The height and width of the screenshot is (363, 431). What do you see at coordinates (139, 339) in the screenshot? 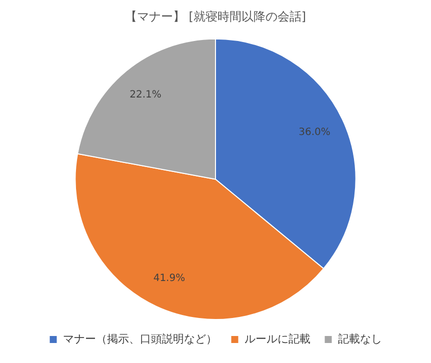
I see `legend-label: マナー（掲示、口頭説明など）` at bounding box center [139, 339].